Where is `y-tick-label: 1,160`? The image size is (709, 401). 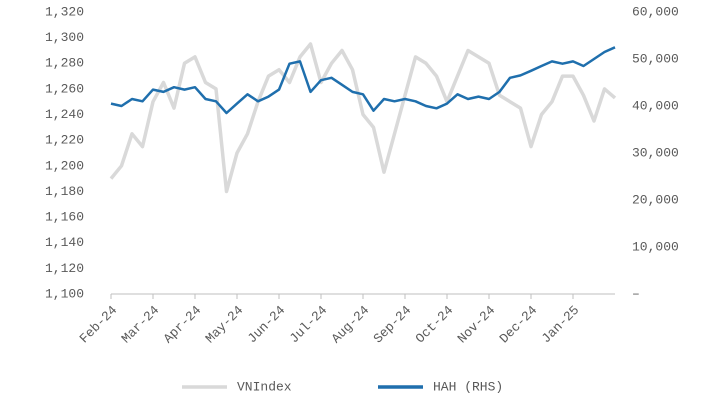
y-tick-label: 1,160 is located at coordinates (64, 217).